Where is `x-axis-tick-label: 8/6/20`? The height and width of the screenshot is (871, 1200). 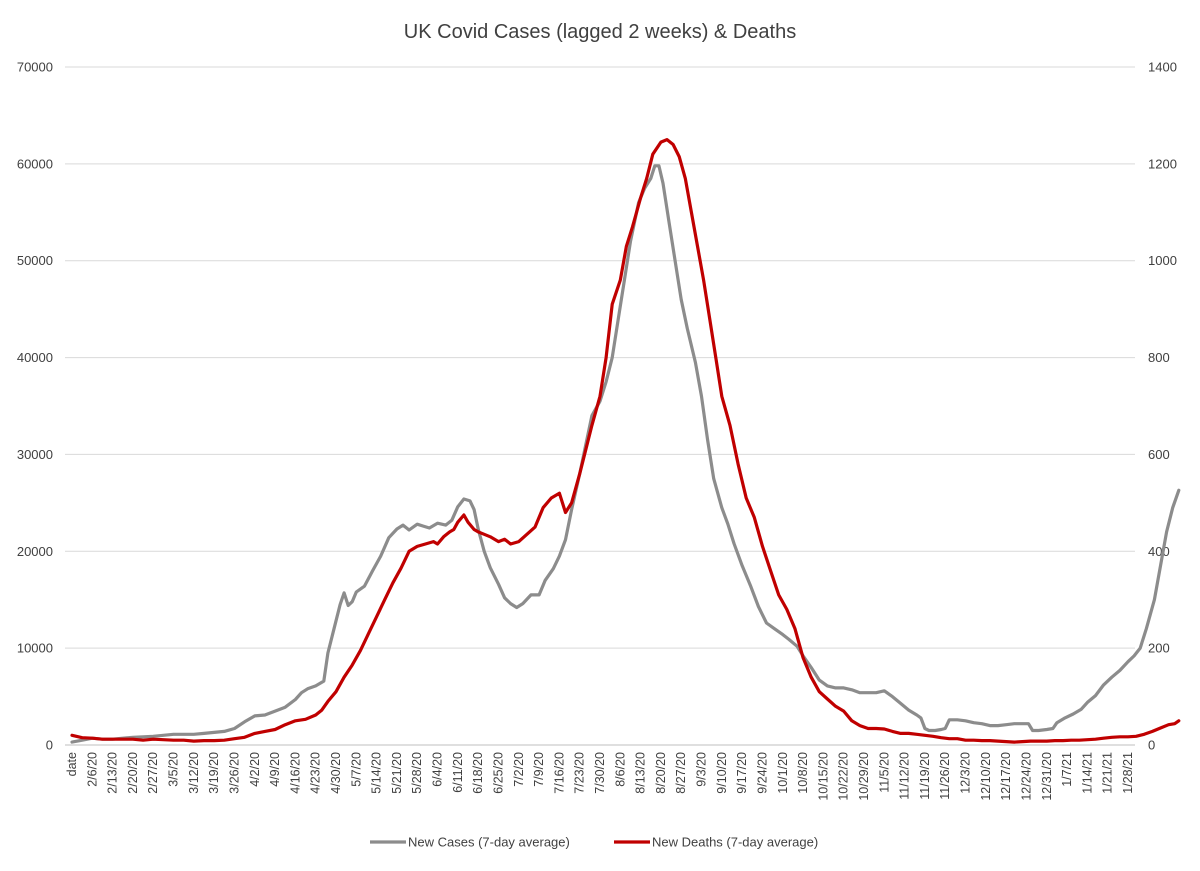
x-axis-tick-label: 8/6/20 is located at coordinates (620, 769).